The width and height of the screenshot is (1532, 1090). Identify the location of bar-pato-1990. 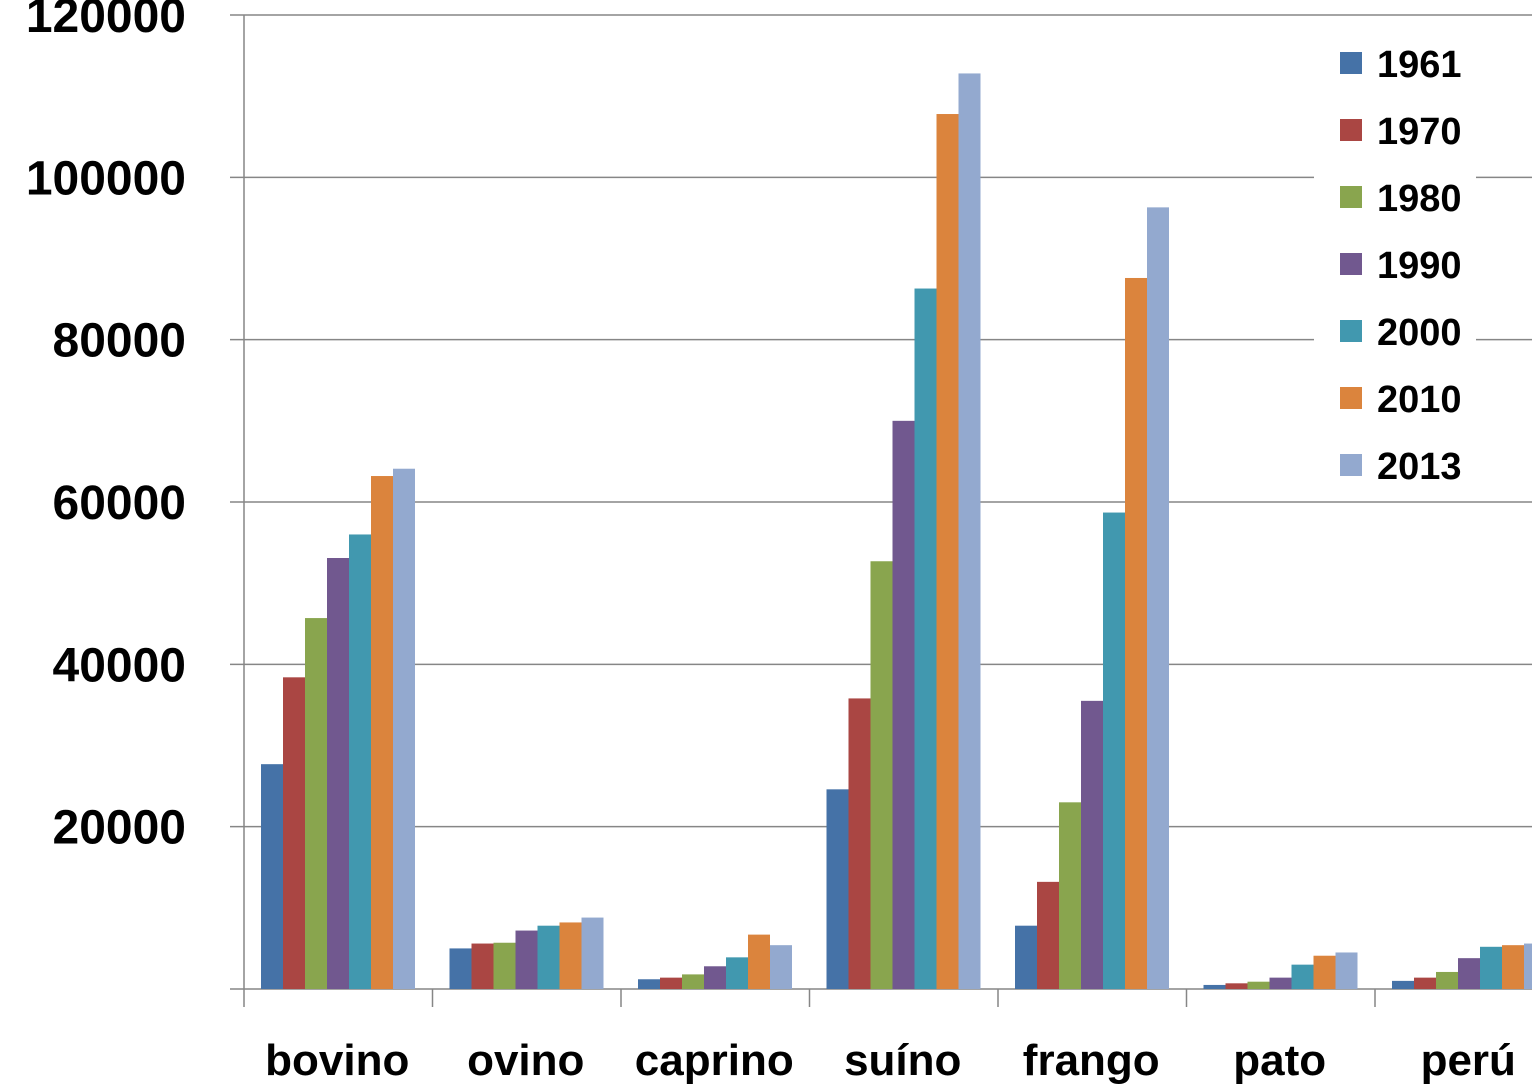
(1280, 983).